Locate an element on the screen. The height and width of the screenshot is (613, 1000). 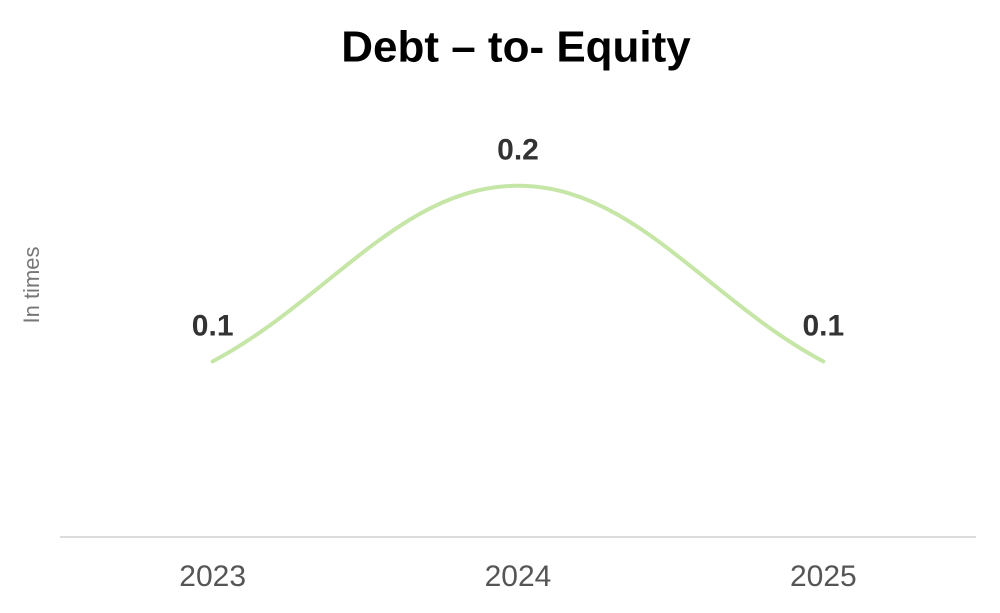
data-label: 0.2 is located at coordinates (518, 150).